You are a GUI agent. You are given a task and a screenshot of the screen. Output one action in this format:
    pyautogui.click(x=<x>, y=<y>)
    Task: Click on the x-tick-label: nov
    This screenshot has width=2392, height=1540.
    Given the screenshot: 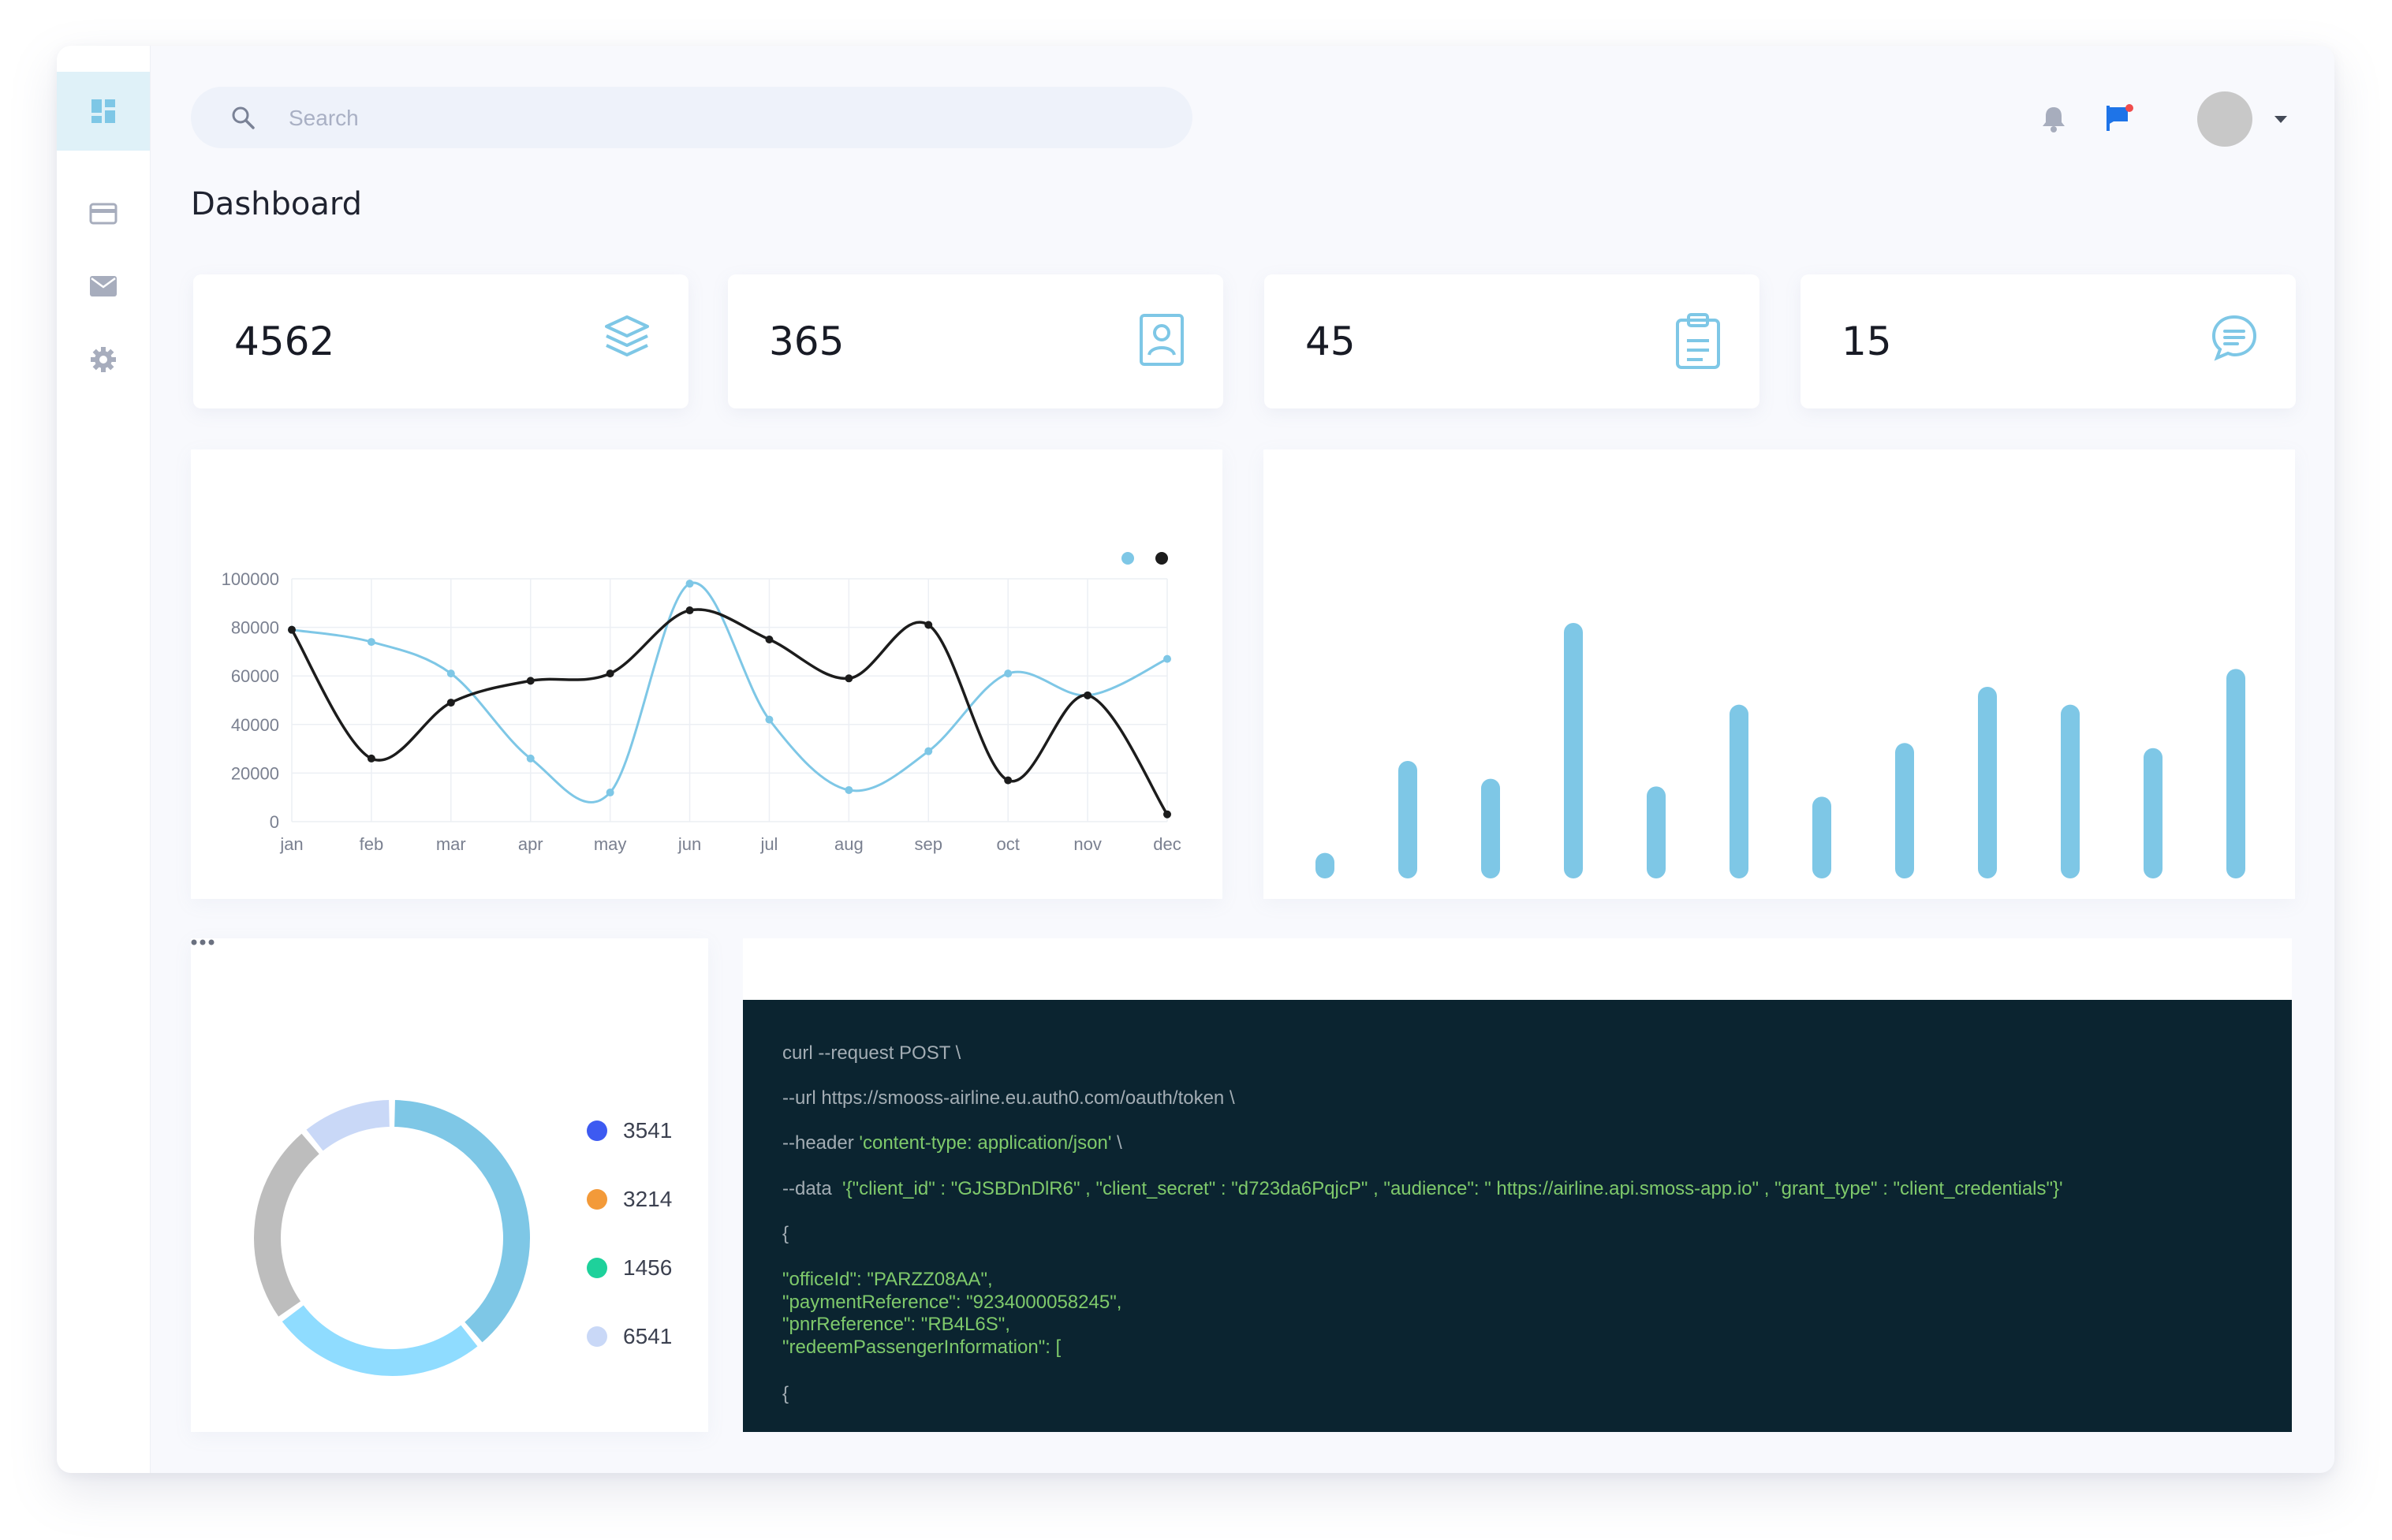 What is the action you would take?
    pyautogui.click(x=1087, y=844)
    